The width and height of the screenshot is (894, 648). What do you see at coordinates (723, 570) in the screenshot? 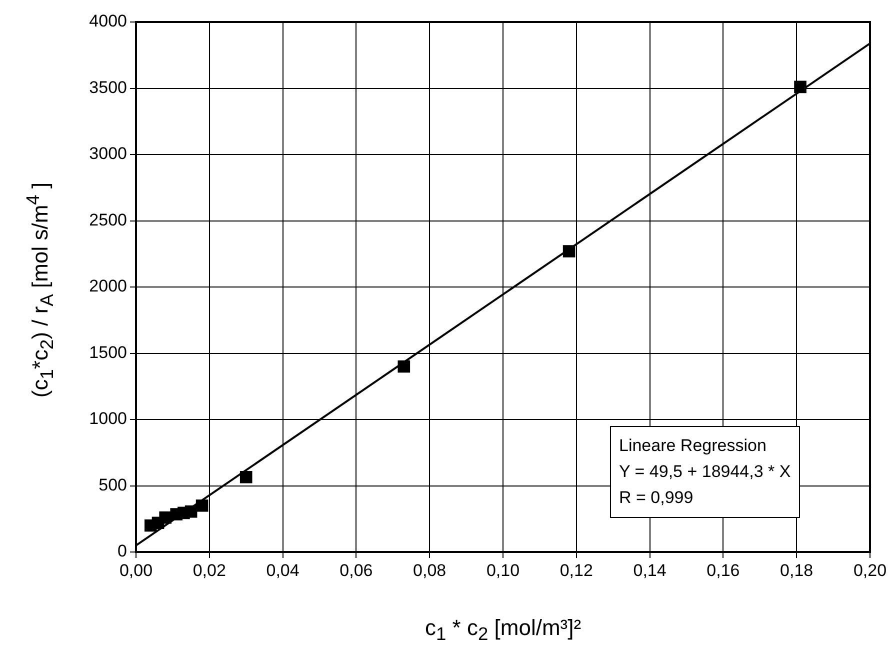
I see `x-tick-label: 0,16` at bounding box center [723, 570].